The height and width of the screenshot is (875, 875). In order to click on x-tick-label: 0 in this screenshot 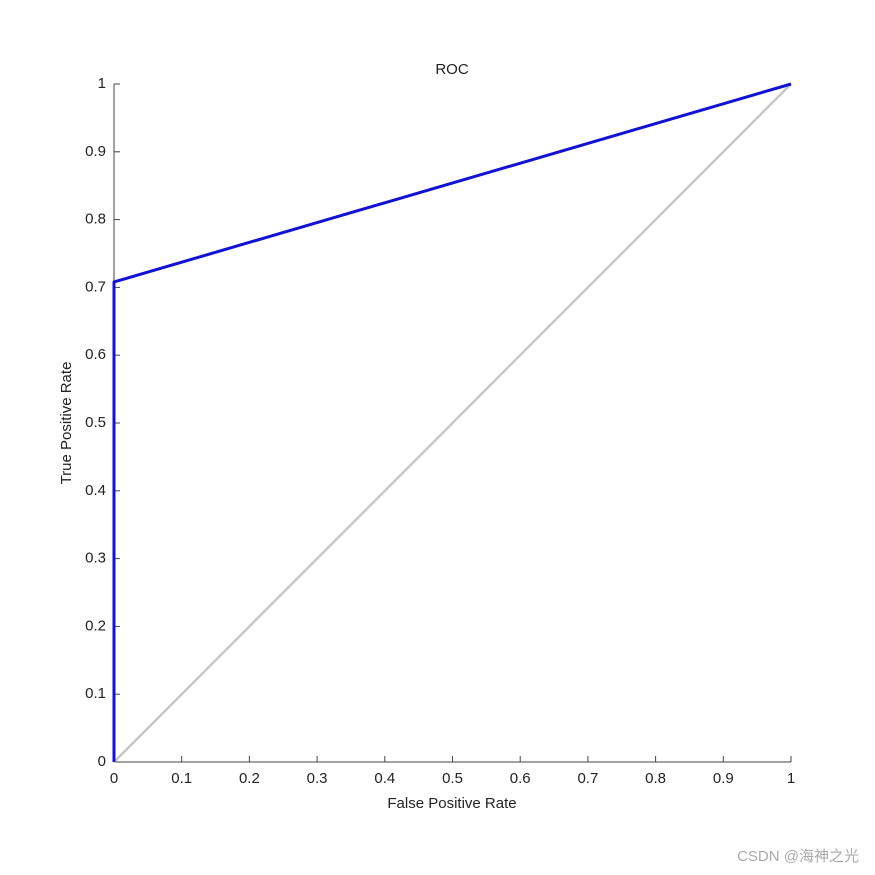, I will do `click(114, 778)`.